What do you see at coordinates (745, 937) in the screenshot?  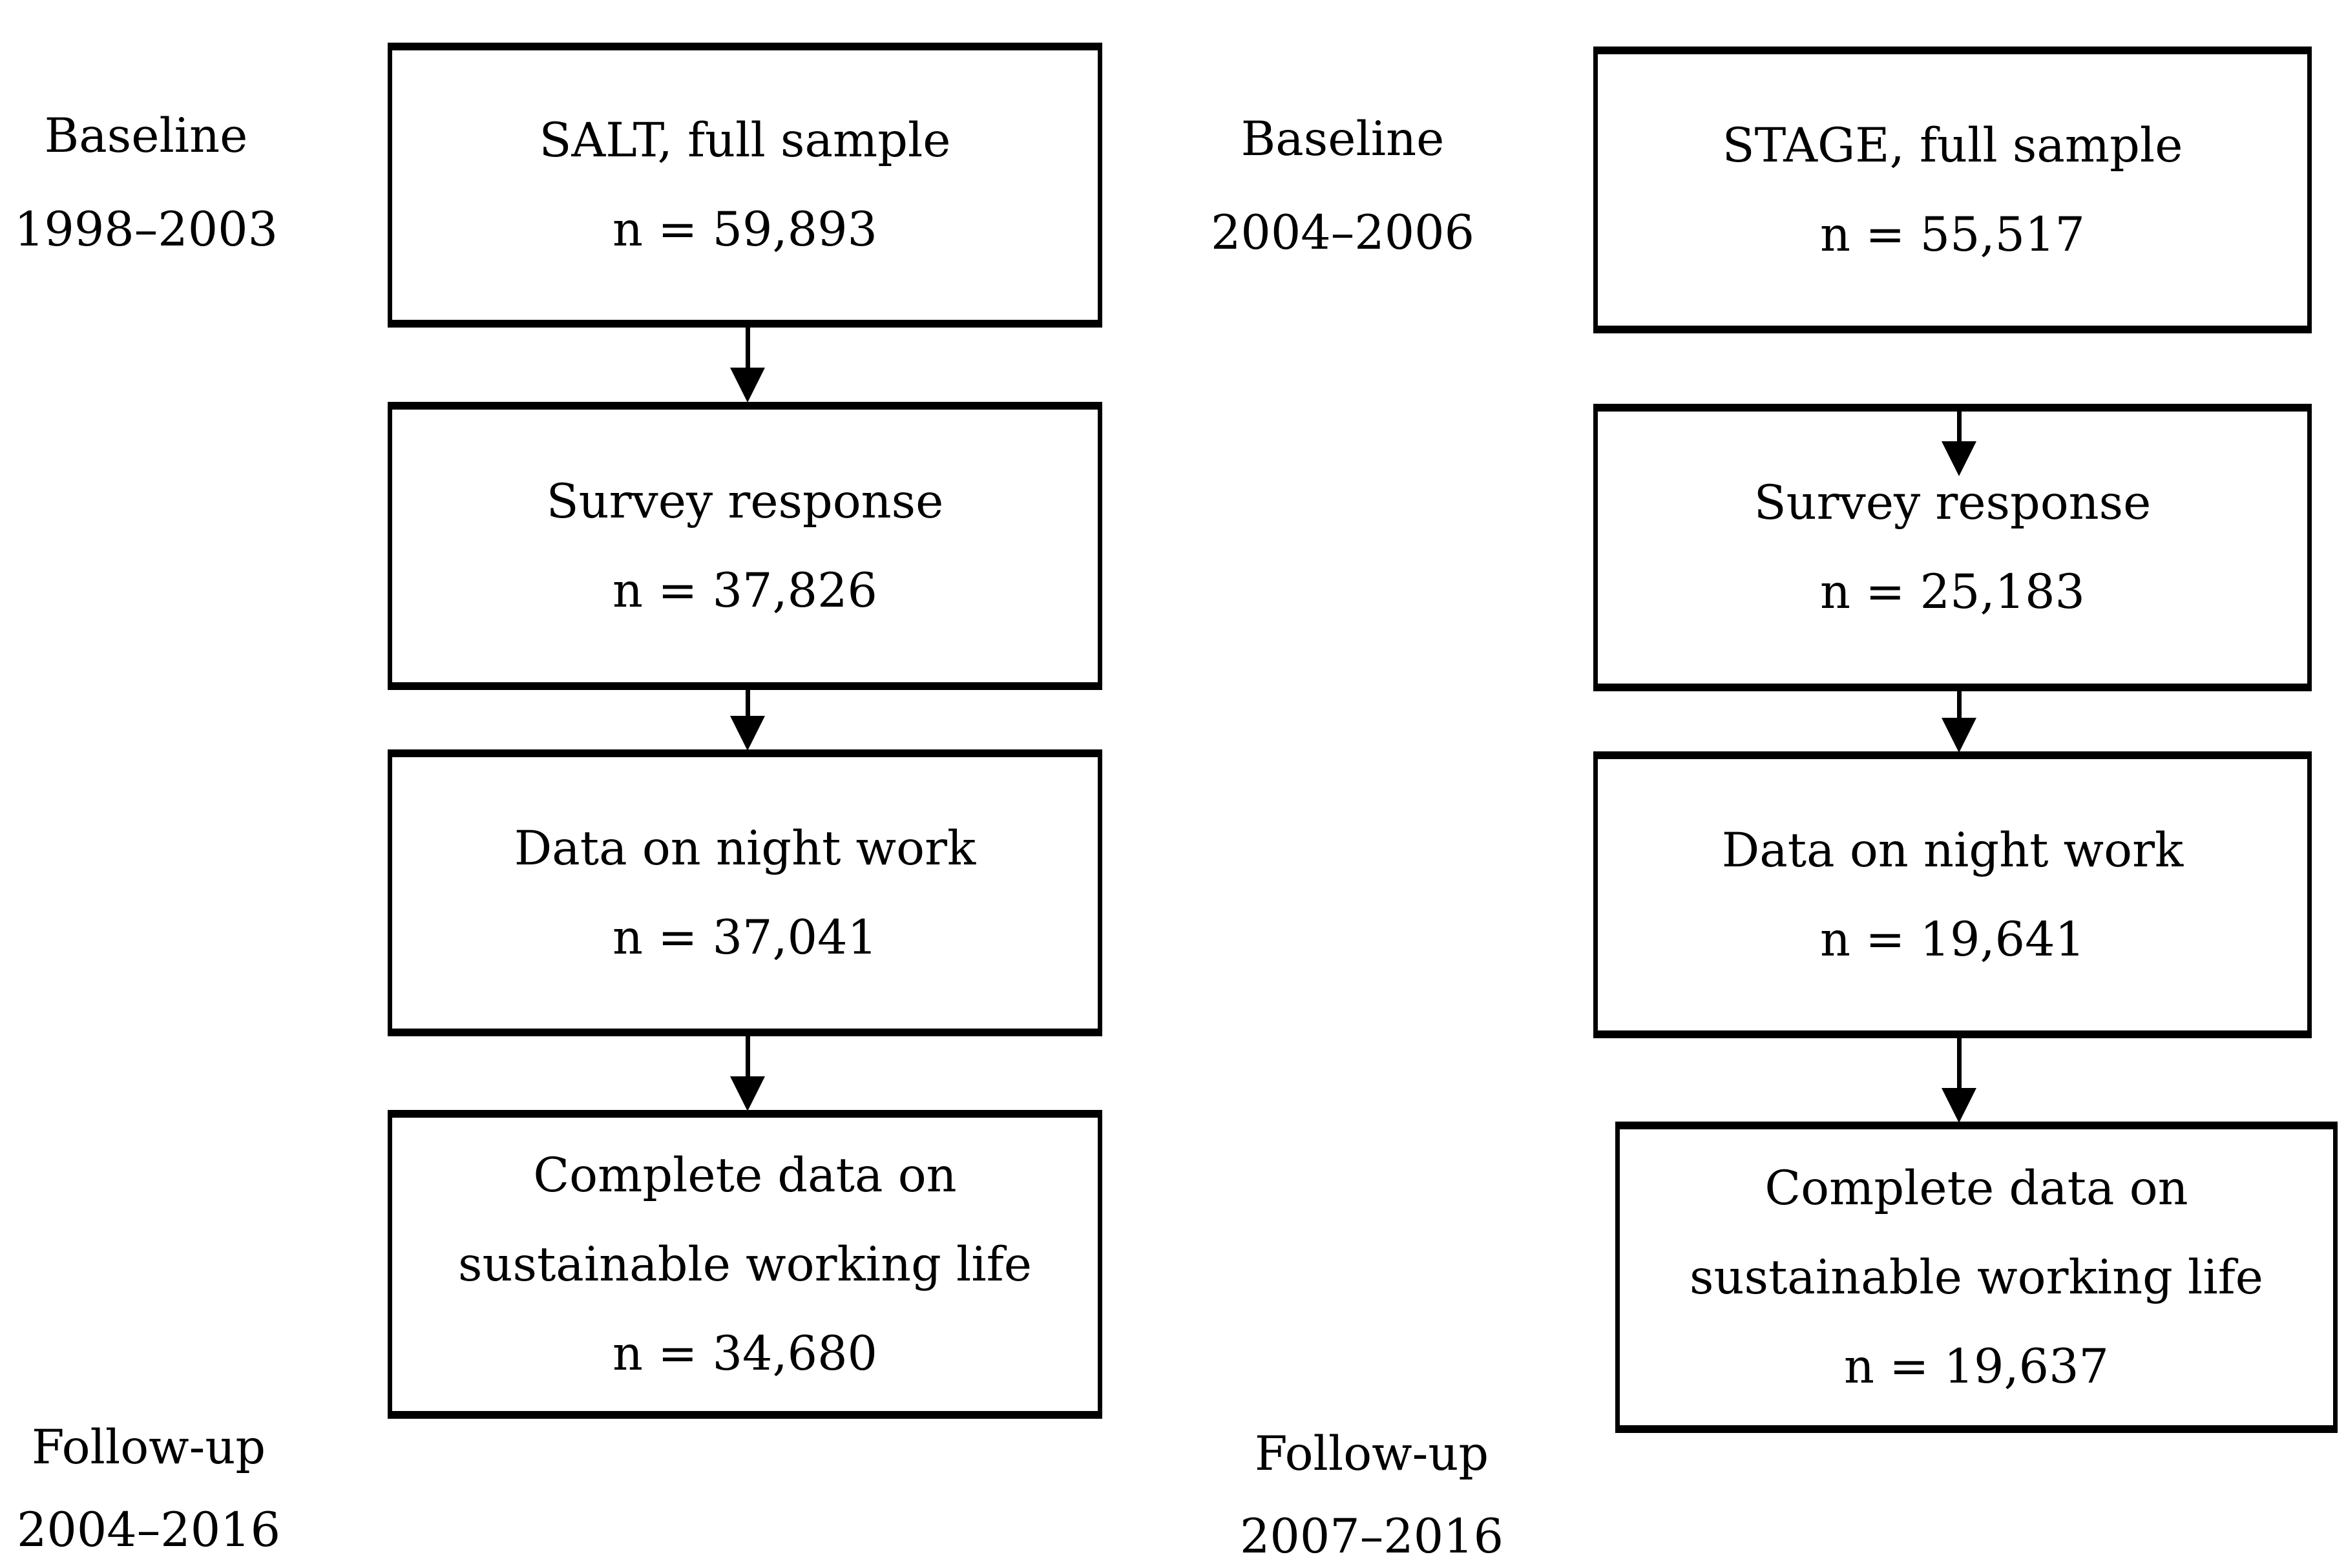 I see `box-text-line: n = 37,041` at bounding box center [745, 937].